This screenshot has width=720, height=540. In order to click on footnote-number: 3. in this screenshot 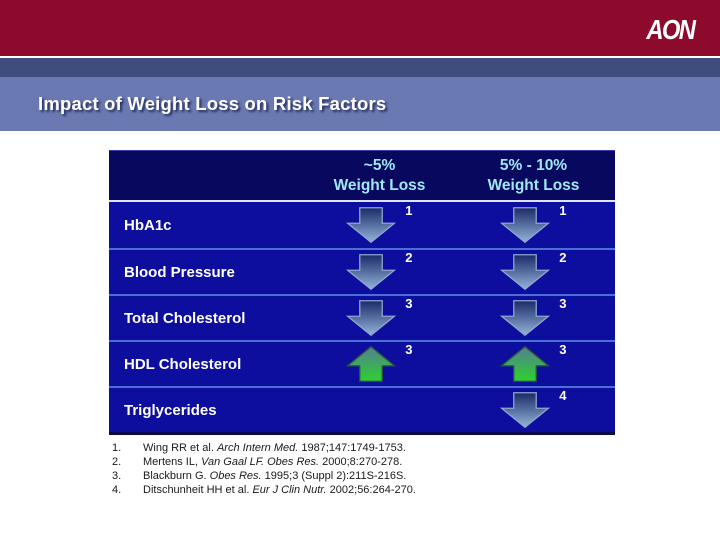, I will do `click(117, 476)`.